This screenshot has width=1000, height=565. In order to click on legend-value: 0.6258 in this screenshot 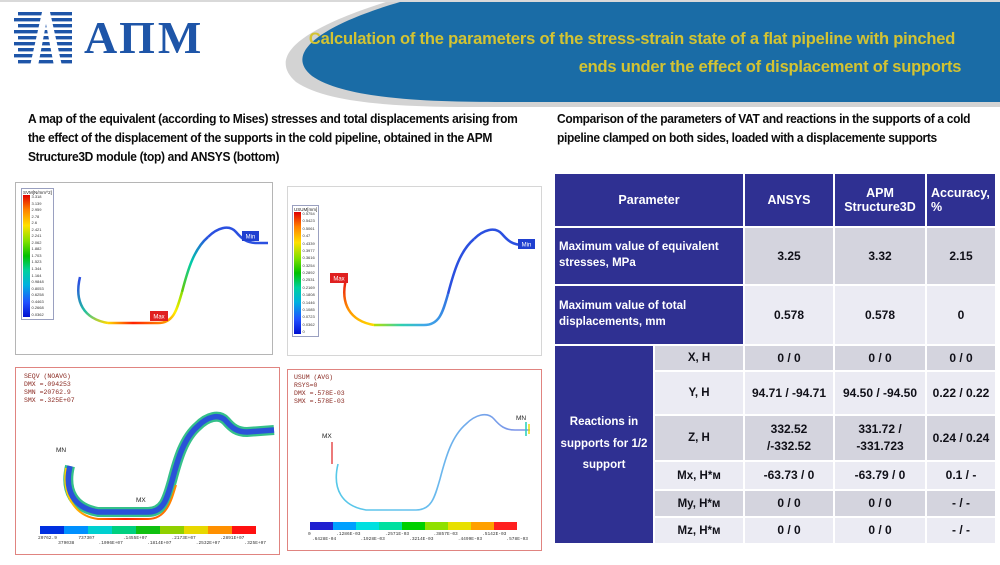, I will do `click(37, 295)`.